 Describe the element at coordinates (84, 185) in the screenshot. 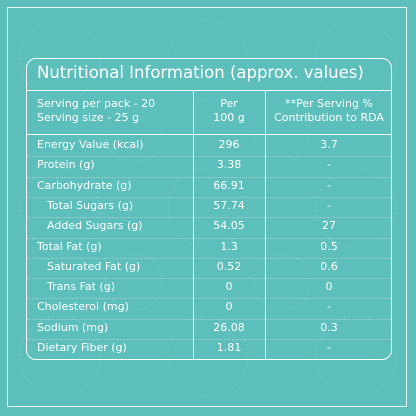

I see `nutrient-name: Carbohydrate (g)` at that location.